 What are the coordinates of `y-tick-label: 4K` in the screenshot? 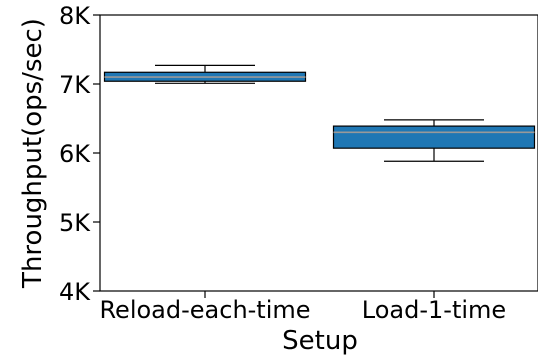 It's located at (75, 292).